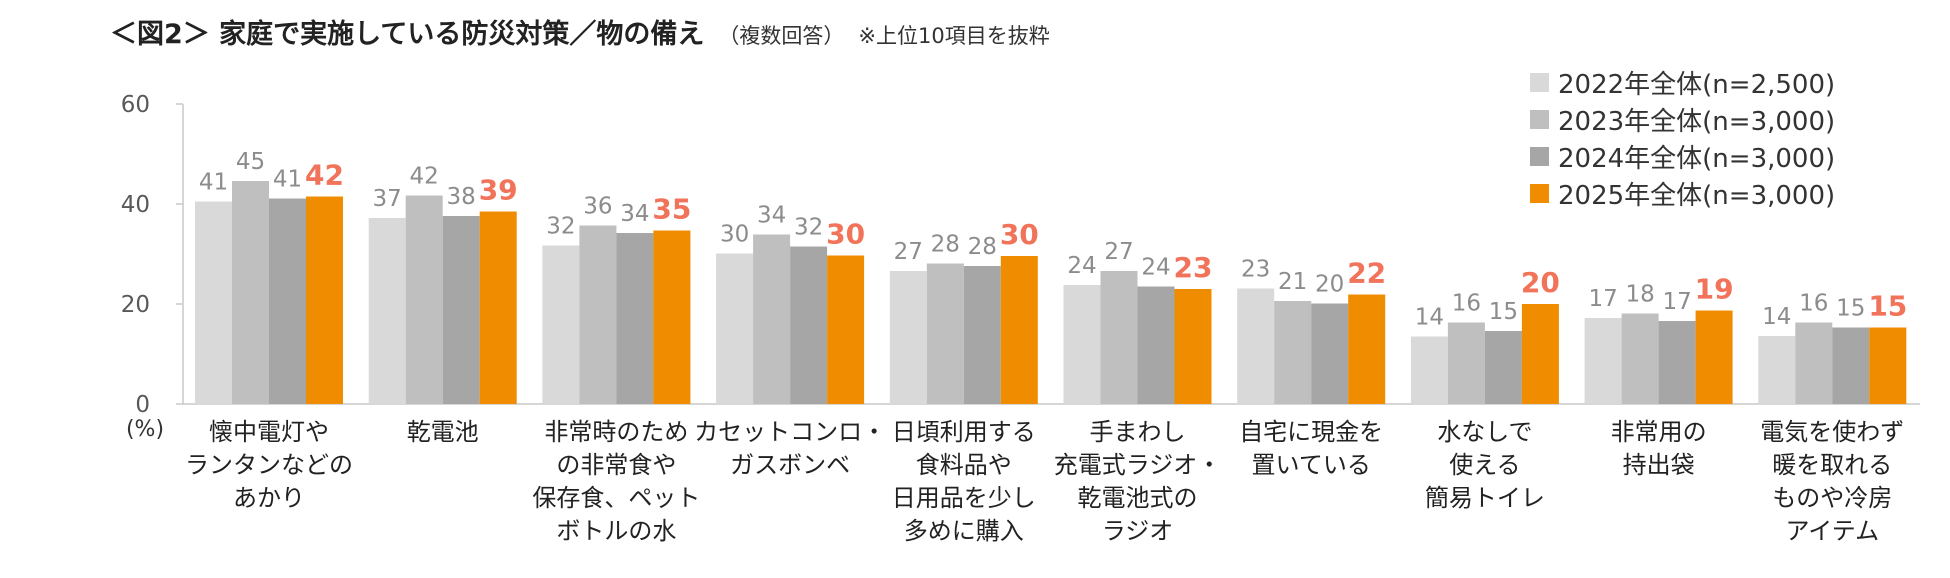  I want to click on category-label: あかり, so click(269, 498).